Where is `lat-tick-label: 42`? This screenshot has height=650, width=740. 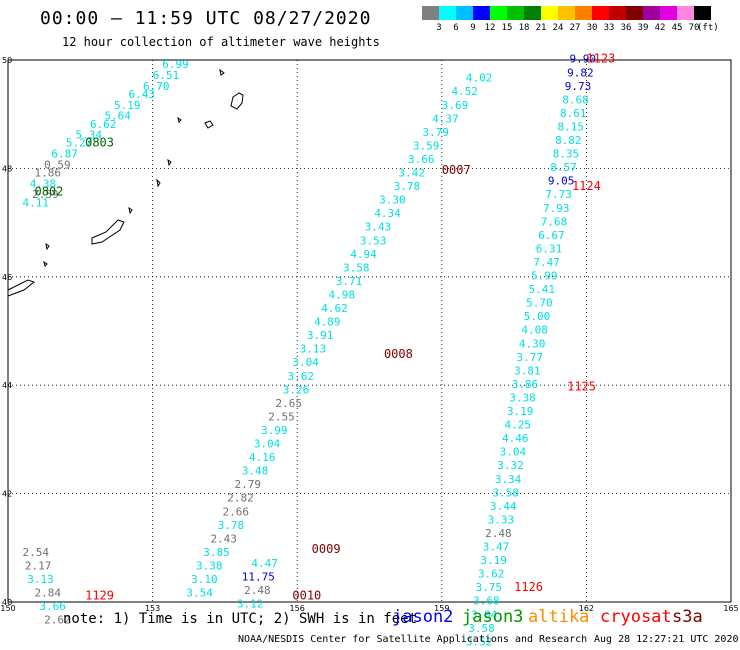
lat-tick-label: 42 is located at coordinates (7, 494).